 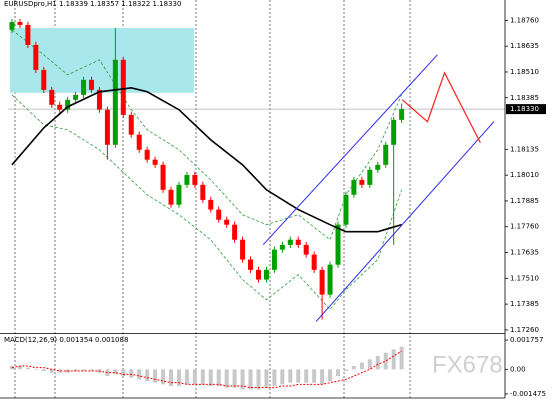 I want to click on y-tick-label: 1.17760, so click(x=524, y=227).